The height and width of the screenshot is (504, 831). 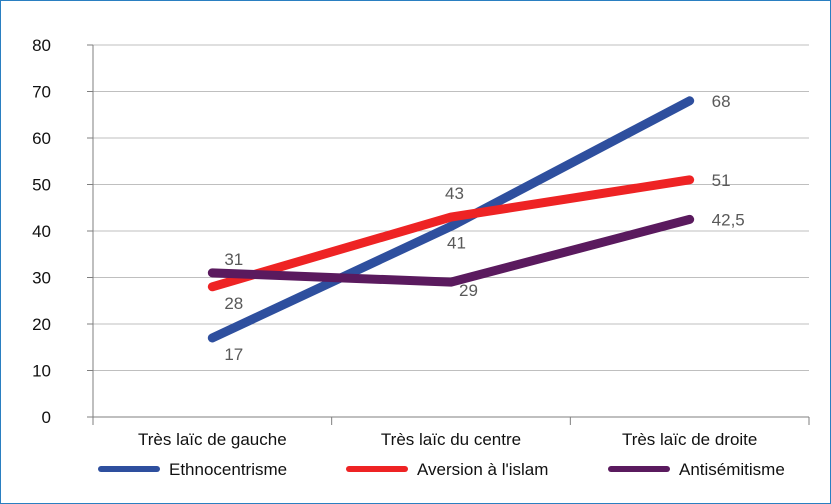 What do you see at coordinates (233, 259) in the screenshot?
I see `data-label: 31` at bounding box center [233, 259].